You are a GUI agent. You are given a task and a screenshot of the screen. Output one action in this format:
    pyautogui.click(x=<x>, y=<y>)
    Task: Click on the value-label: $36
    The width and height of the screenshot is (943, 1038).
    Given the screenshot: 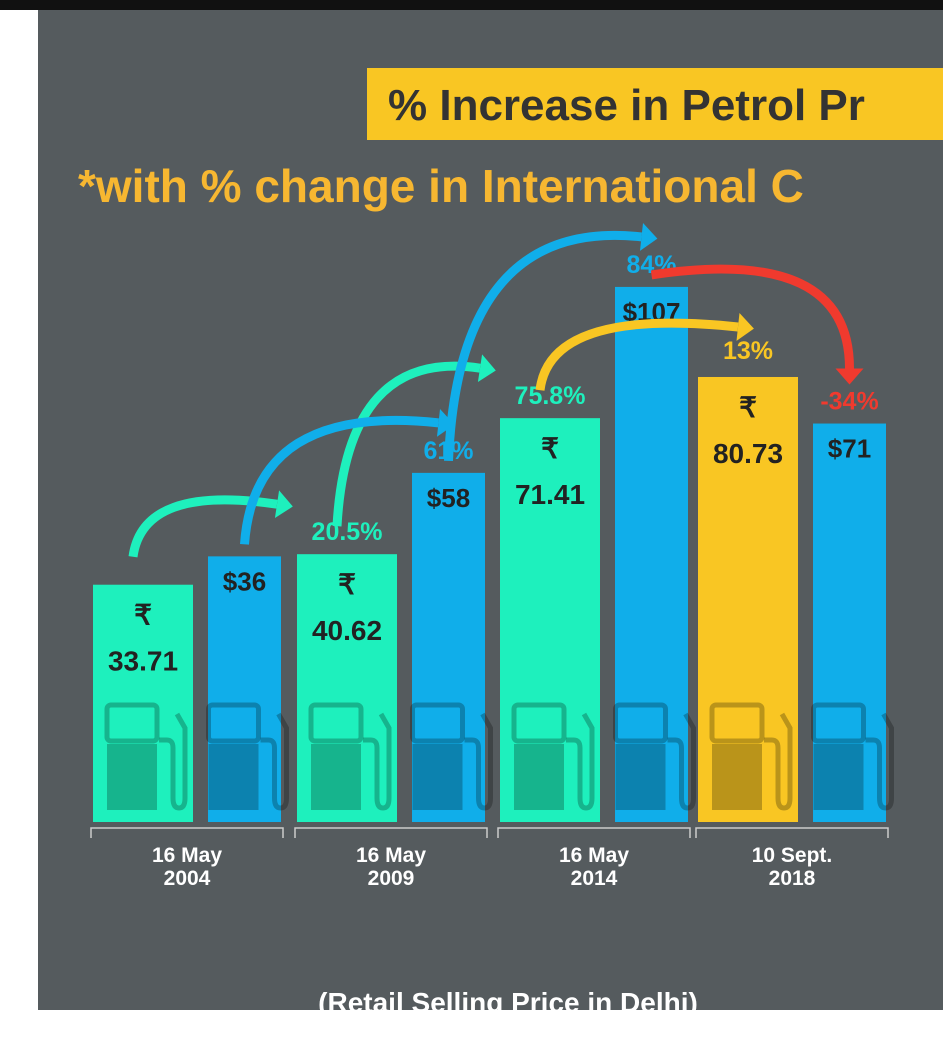 What is the action you would take?
    pyautogui.click(x=244, y=581)
    